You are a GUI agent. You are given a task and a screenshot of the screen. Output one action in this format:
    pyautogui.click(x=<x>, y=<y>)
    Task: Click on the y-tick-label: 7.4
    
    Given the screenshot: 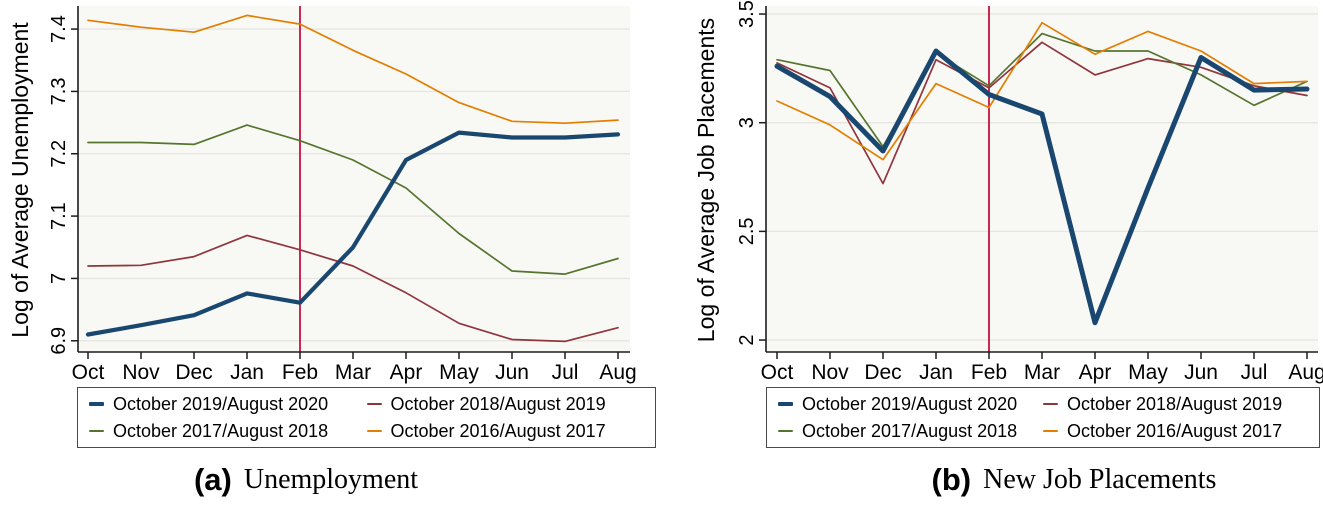 What is the action you would take?
    pyautogui.click(x=59, y=29)
    